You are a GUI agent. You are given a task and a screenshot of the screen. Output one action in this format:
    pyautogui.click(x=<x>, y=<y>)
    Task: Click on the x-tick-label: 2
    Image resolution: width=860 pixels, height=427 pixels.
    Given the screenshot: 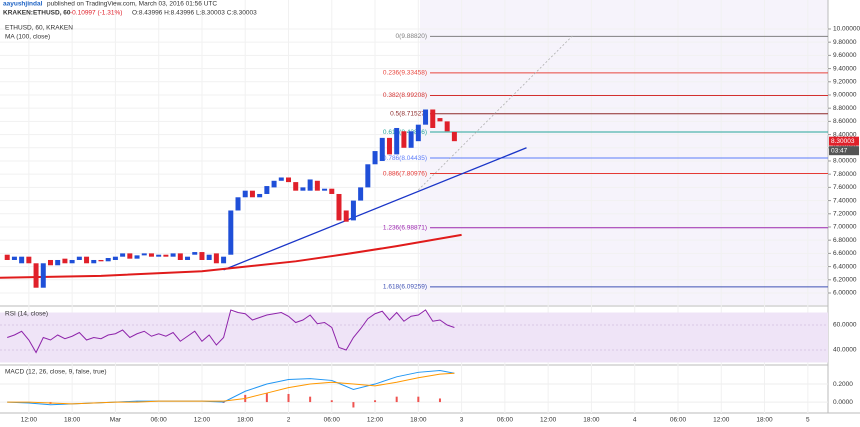 What is the action you would take?
    pyautogui.click(x=289, y=420)
    